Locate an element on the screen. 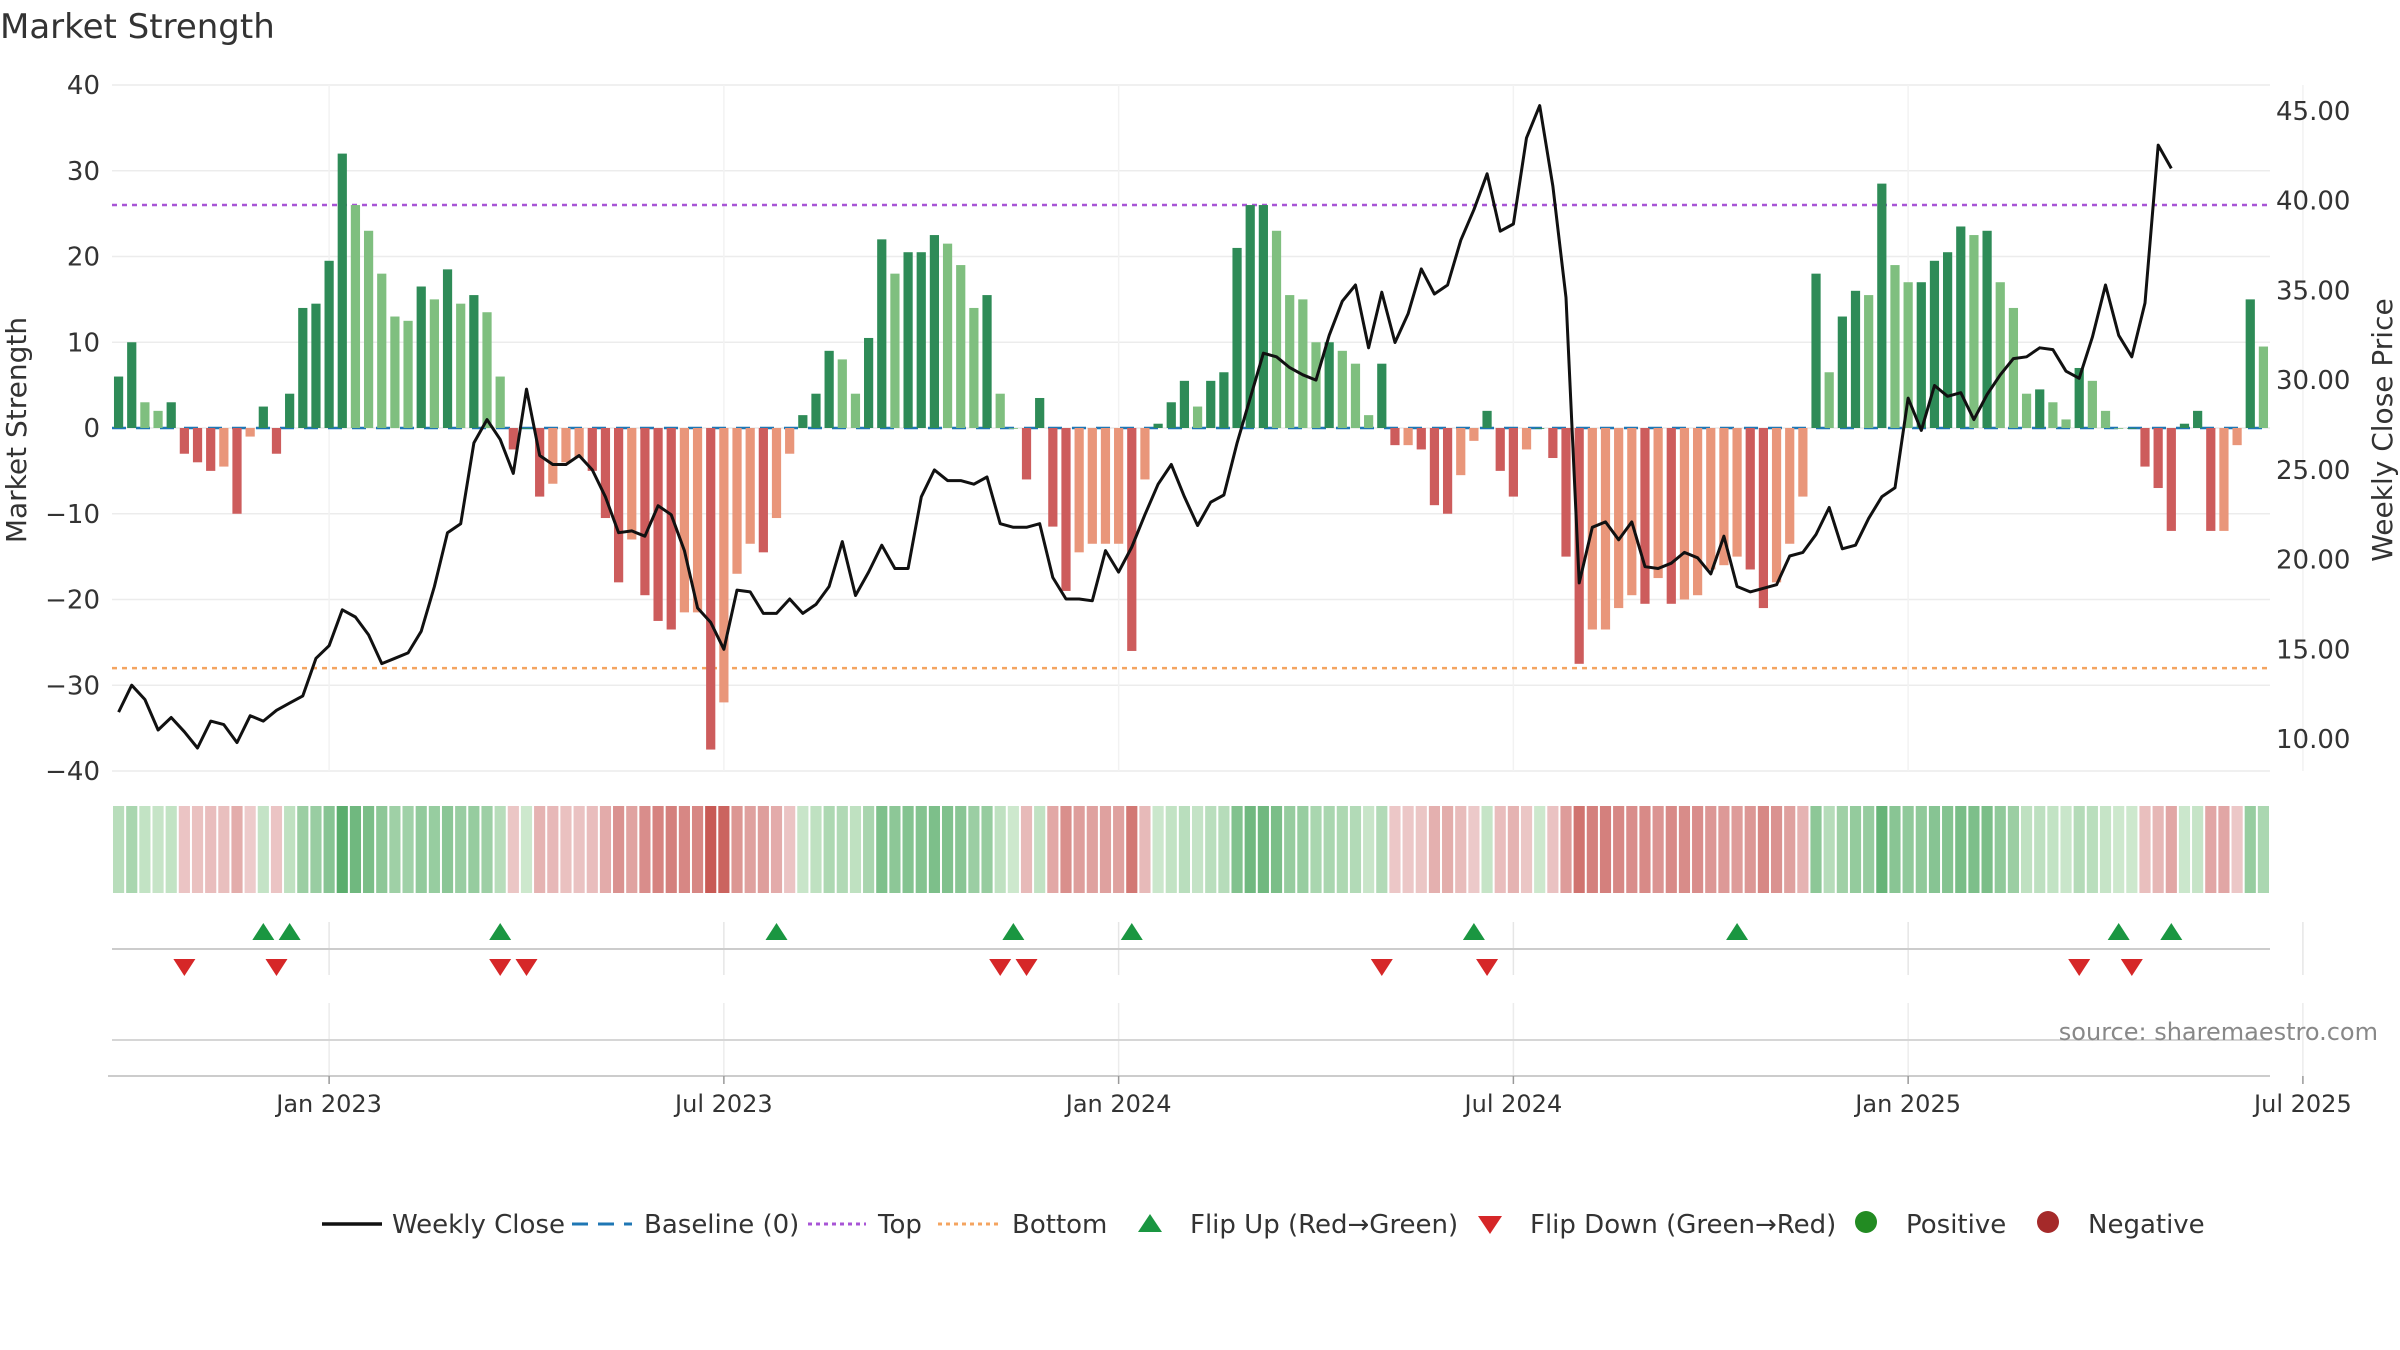  chart-title: Market Strength is located at coordinates (137, 27).